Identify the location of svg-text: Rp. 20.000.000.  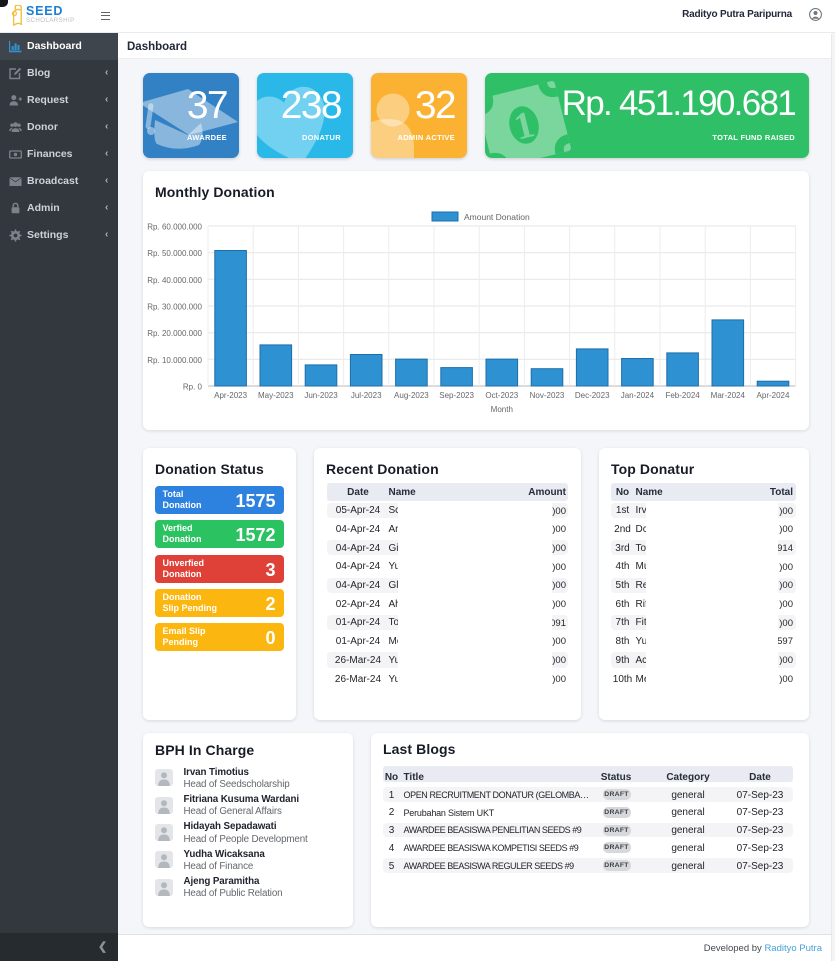
(174, 333).